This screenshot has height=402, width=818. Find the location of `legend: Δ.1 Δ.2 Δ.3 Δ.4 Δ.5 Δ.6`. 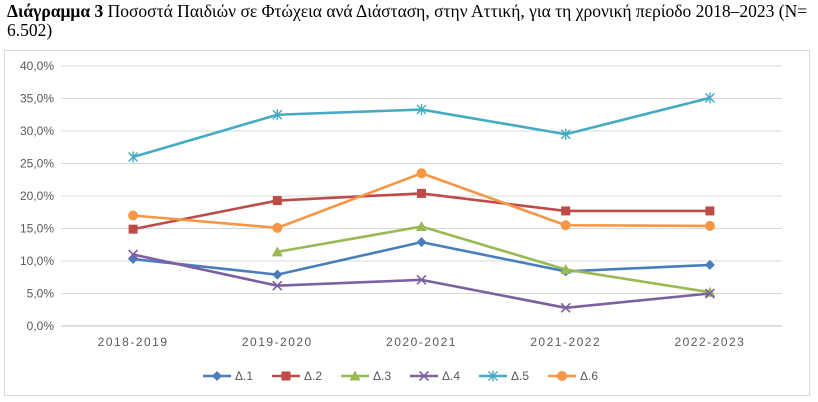

legend: Δ.1 Δ.2 Δ.3 Δ.4 Δ.5 Δ.6 is located at coordinates (400, 376).